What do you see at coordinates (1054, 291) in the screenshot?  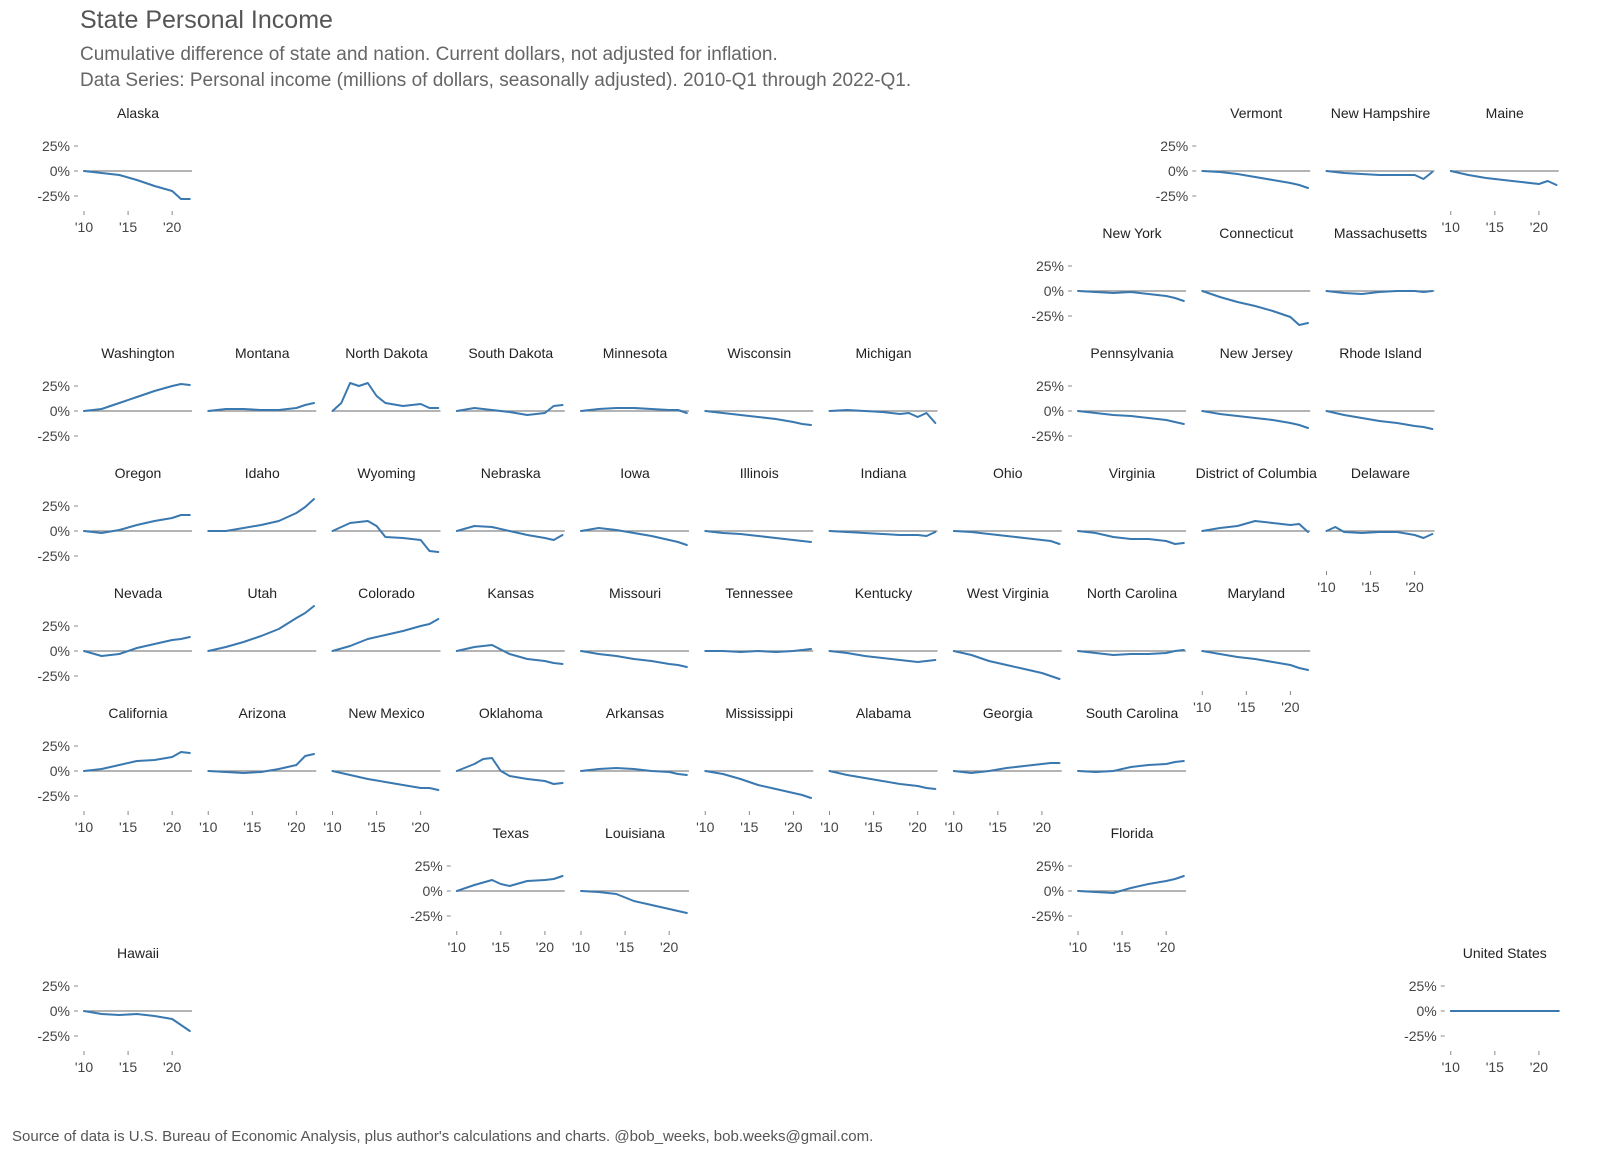 I see `y-tick-label-new-york-1: 0%` at bounding box center [1054, 291].